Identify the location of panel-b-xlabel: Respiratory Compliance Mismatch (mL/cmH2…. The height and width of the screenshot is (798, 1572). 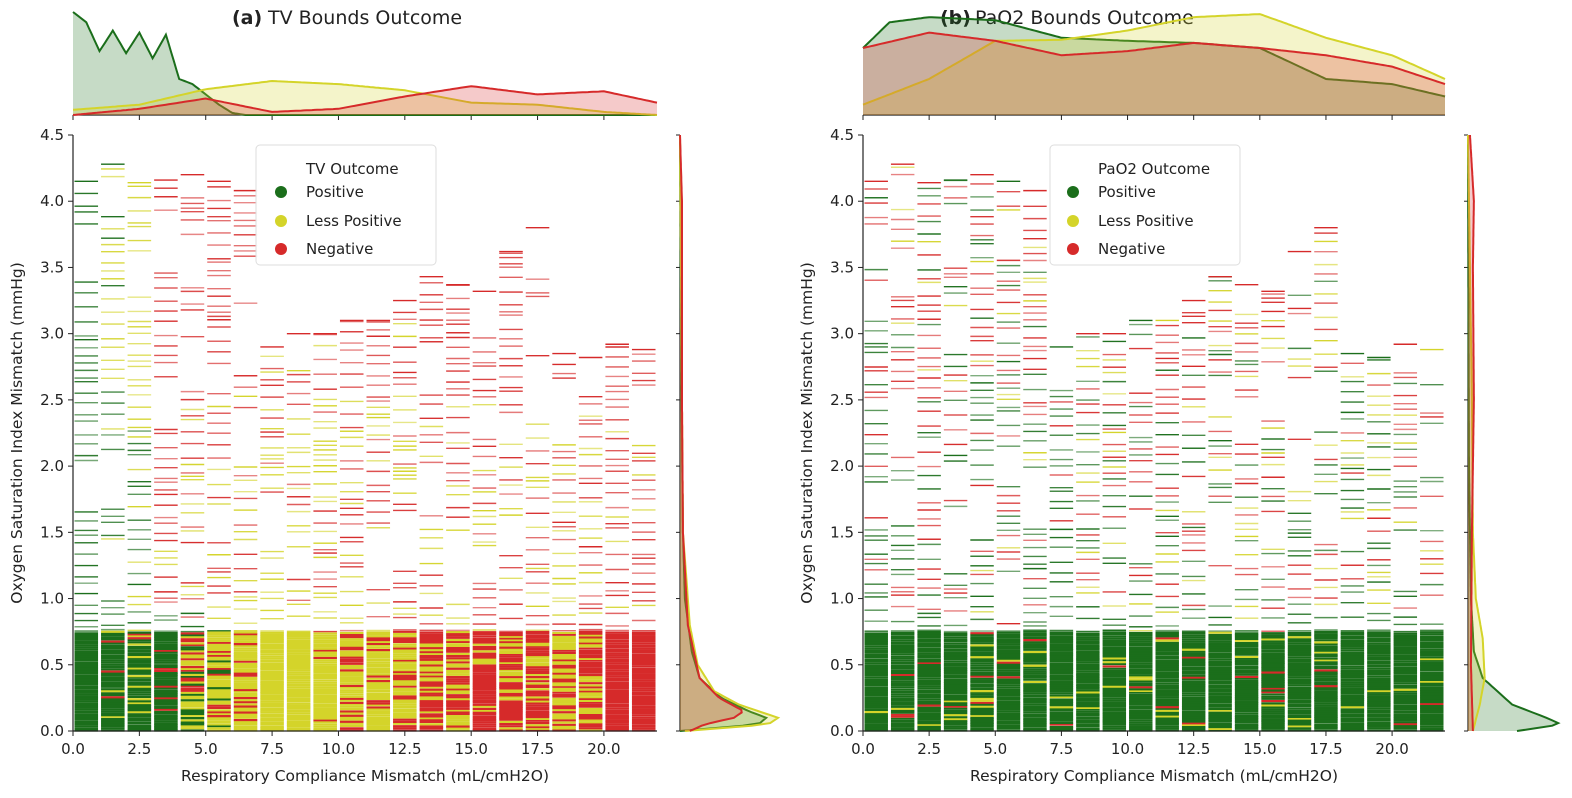
(1154, 776).